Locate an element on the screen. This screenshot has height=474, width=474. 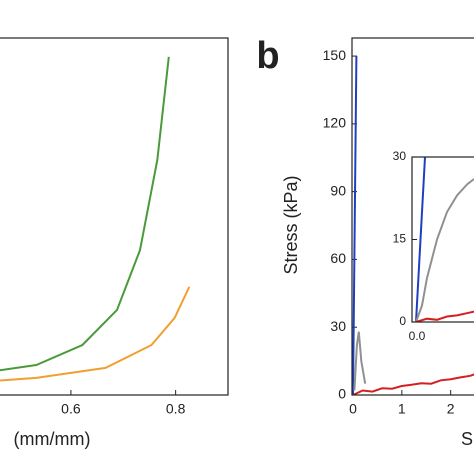
plot-frame is located at coordinates (442, 239).